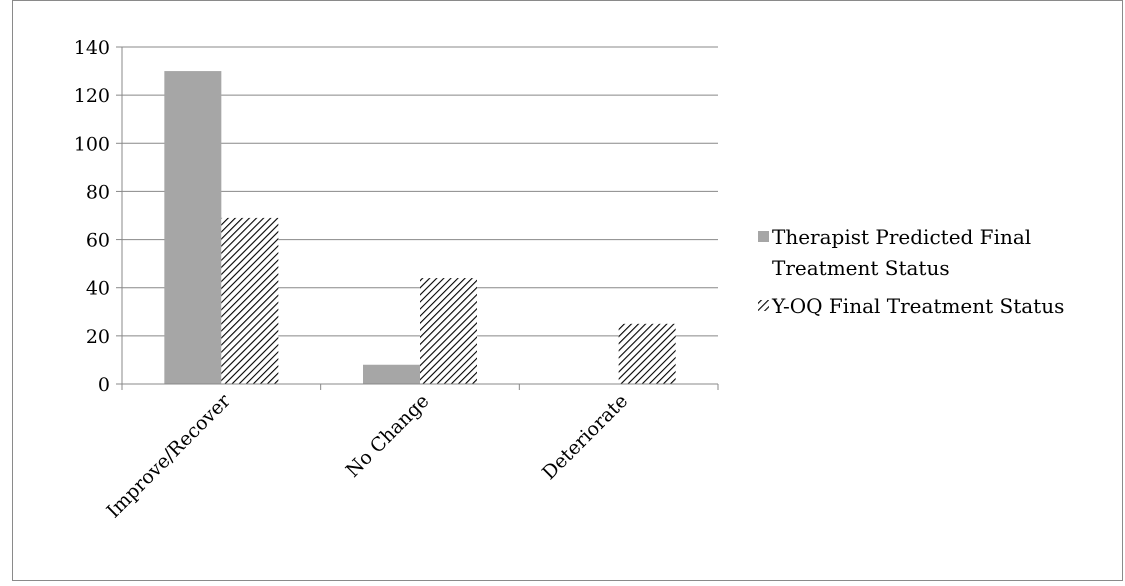  What do you see at coordinates (861, 268) in the screenshot?
I see `legend-label: Treatment Status` at bounding box center [861, 268].